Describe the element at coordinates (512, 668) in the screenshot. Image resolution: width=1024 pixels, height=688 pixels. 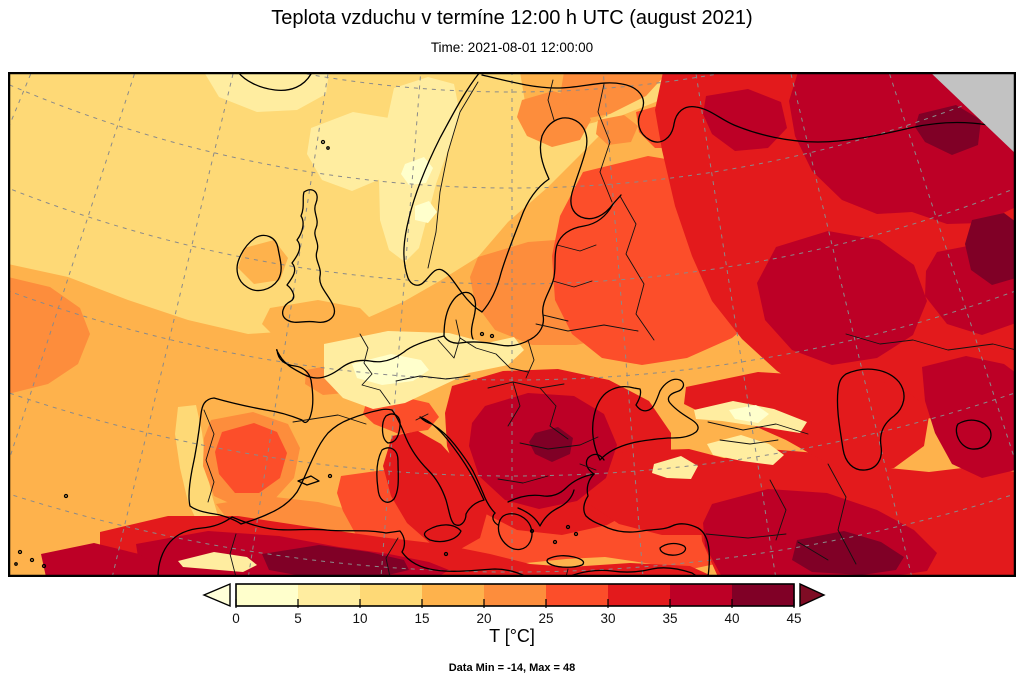
I see `data-minmax-annotation: Data Min = -14, Max = 48` at that location.